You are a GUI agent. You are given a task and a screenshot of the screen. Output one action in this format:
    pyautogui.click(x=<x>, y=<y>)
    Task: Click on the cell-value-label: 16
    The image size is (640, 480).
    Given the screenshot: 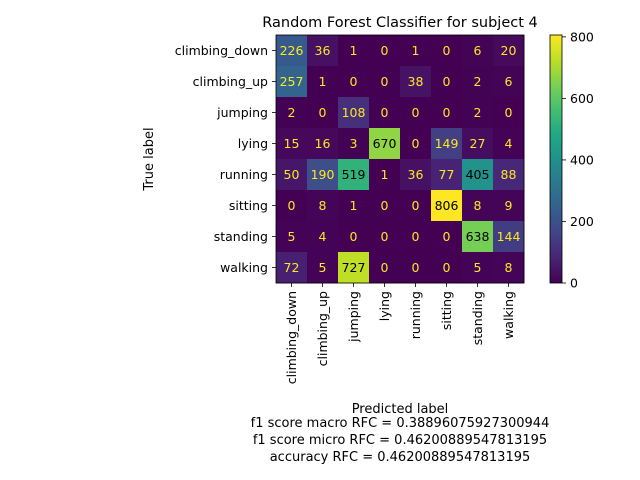 What is the action you would take?
    pyautogui.click(x=323, y=143)
    